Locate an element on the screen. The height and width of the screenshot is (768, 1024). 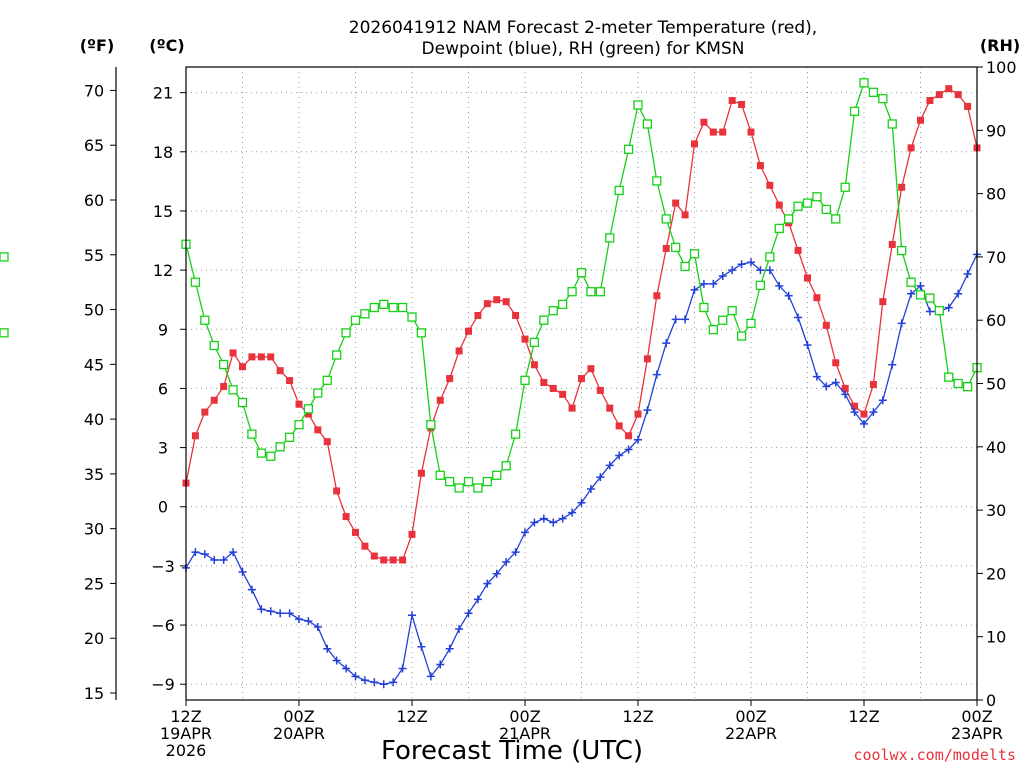
fahrenheit-tick-label: 50 is located at coordinates (94, 310).